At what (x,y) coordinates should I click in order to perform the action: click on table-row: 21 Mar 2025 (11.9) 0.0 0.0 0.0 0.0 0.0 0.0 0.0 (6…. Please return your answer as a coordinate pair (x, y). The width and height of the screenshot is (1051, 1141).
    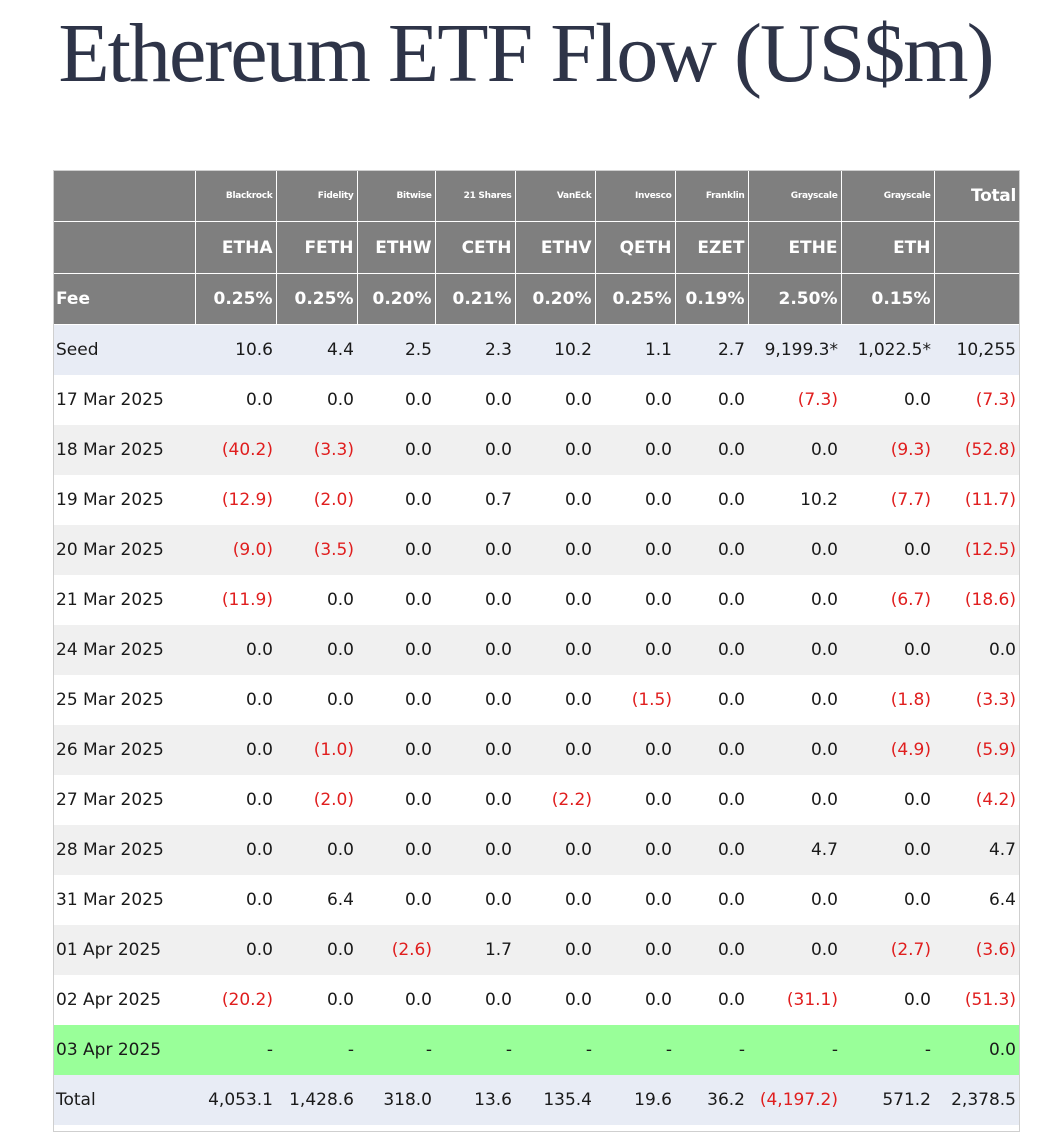
    Looking at the image, I should click on (536, 600).